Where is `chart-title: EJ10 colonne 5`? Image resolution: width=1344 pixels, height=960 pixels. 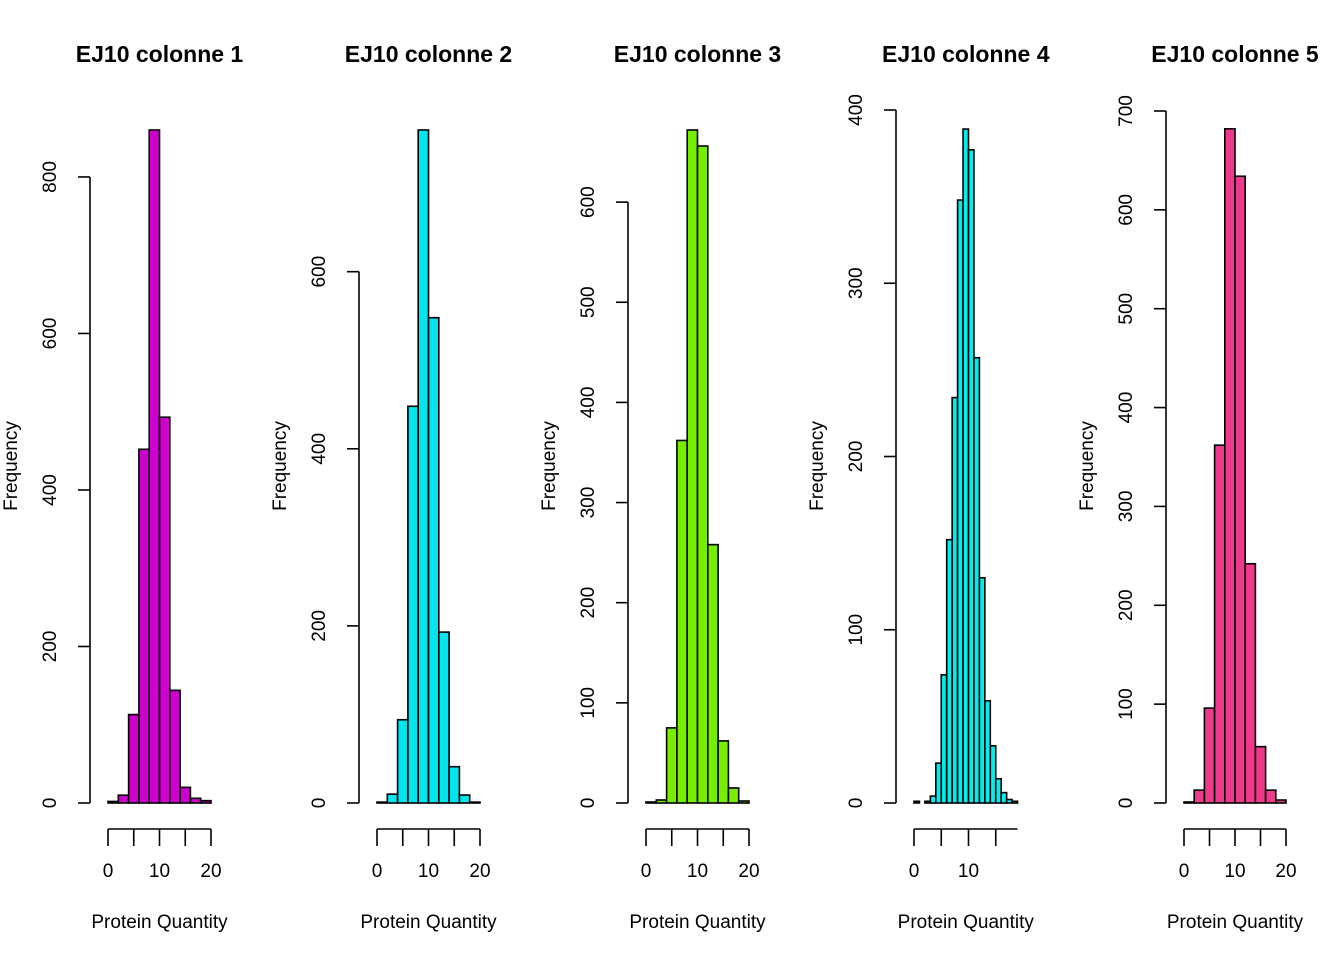 chart-title: EJ10 colonne 5 is located at coordinates (1235, 54).